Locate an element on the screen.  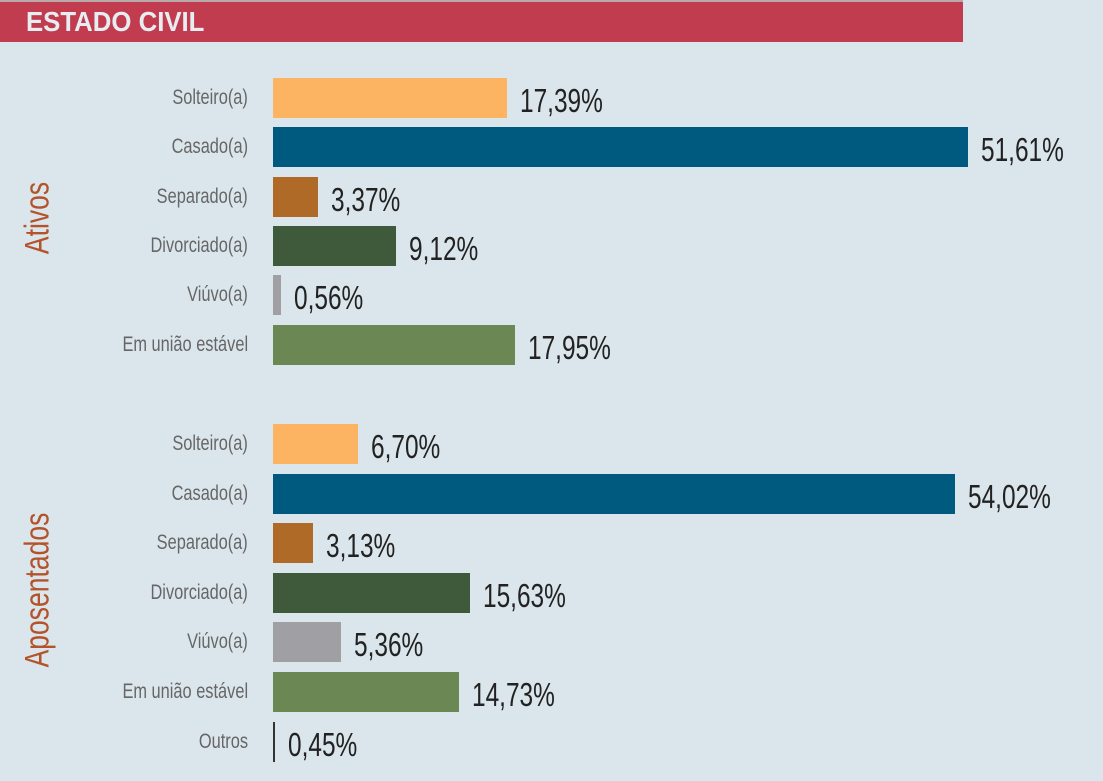
data-label: 51,61% is located at coordinates (1023, 150).